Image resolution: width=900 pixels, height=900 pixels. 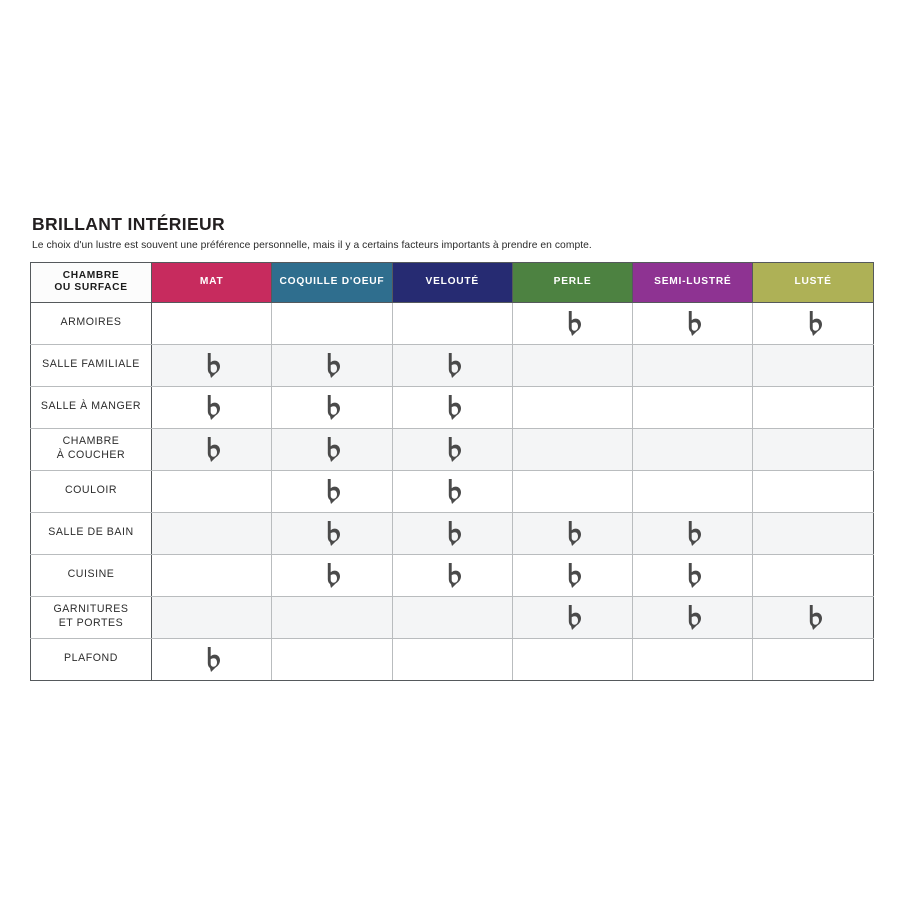 I want to click on table-row: SALLE À MANGER, so click(x=452, y=407).